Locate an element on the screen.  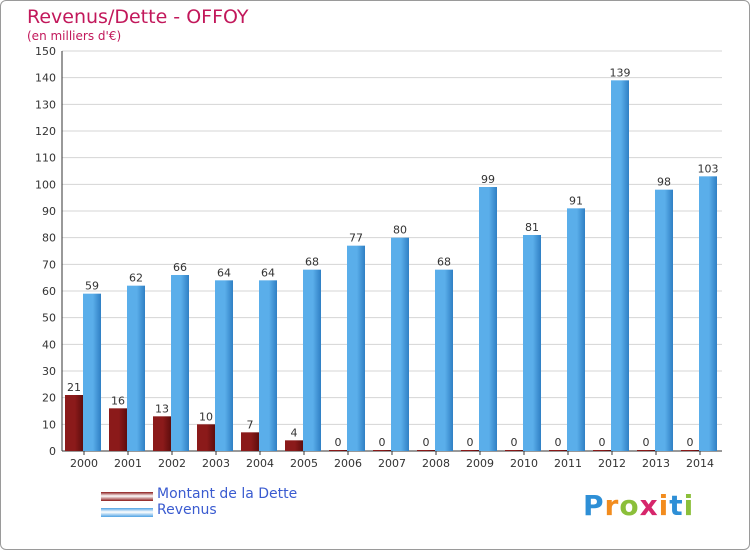
data-label-debt: 16 is located at coordinates (118, 400).